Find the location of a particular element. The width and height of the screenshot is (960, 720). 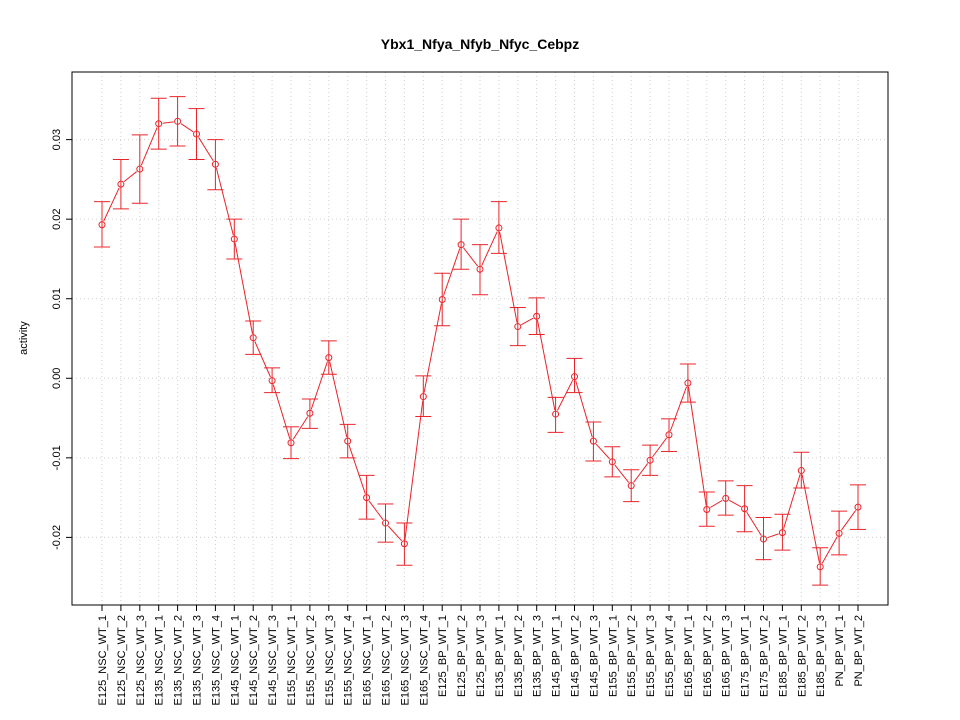

x-tick-label: E155_BP_WT_3 is located at coordinates (651, 656).